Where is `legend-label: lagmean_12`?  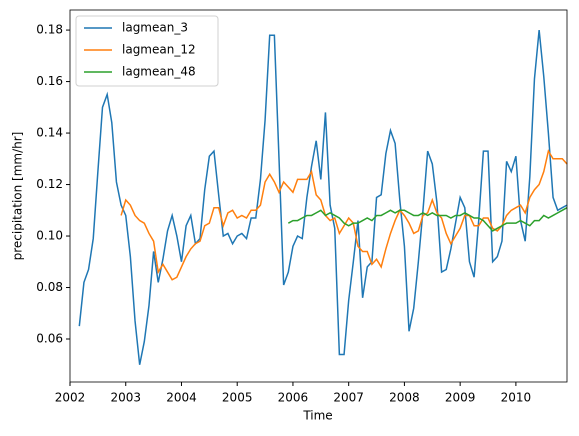 legend-label: lagmean_12 is located at coordinates (159, 50).